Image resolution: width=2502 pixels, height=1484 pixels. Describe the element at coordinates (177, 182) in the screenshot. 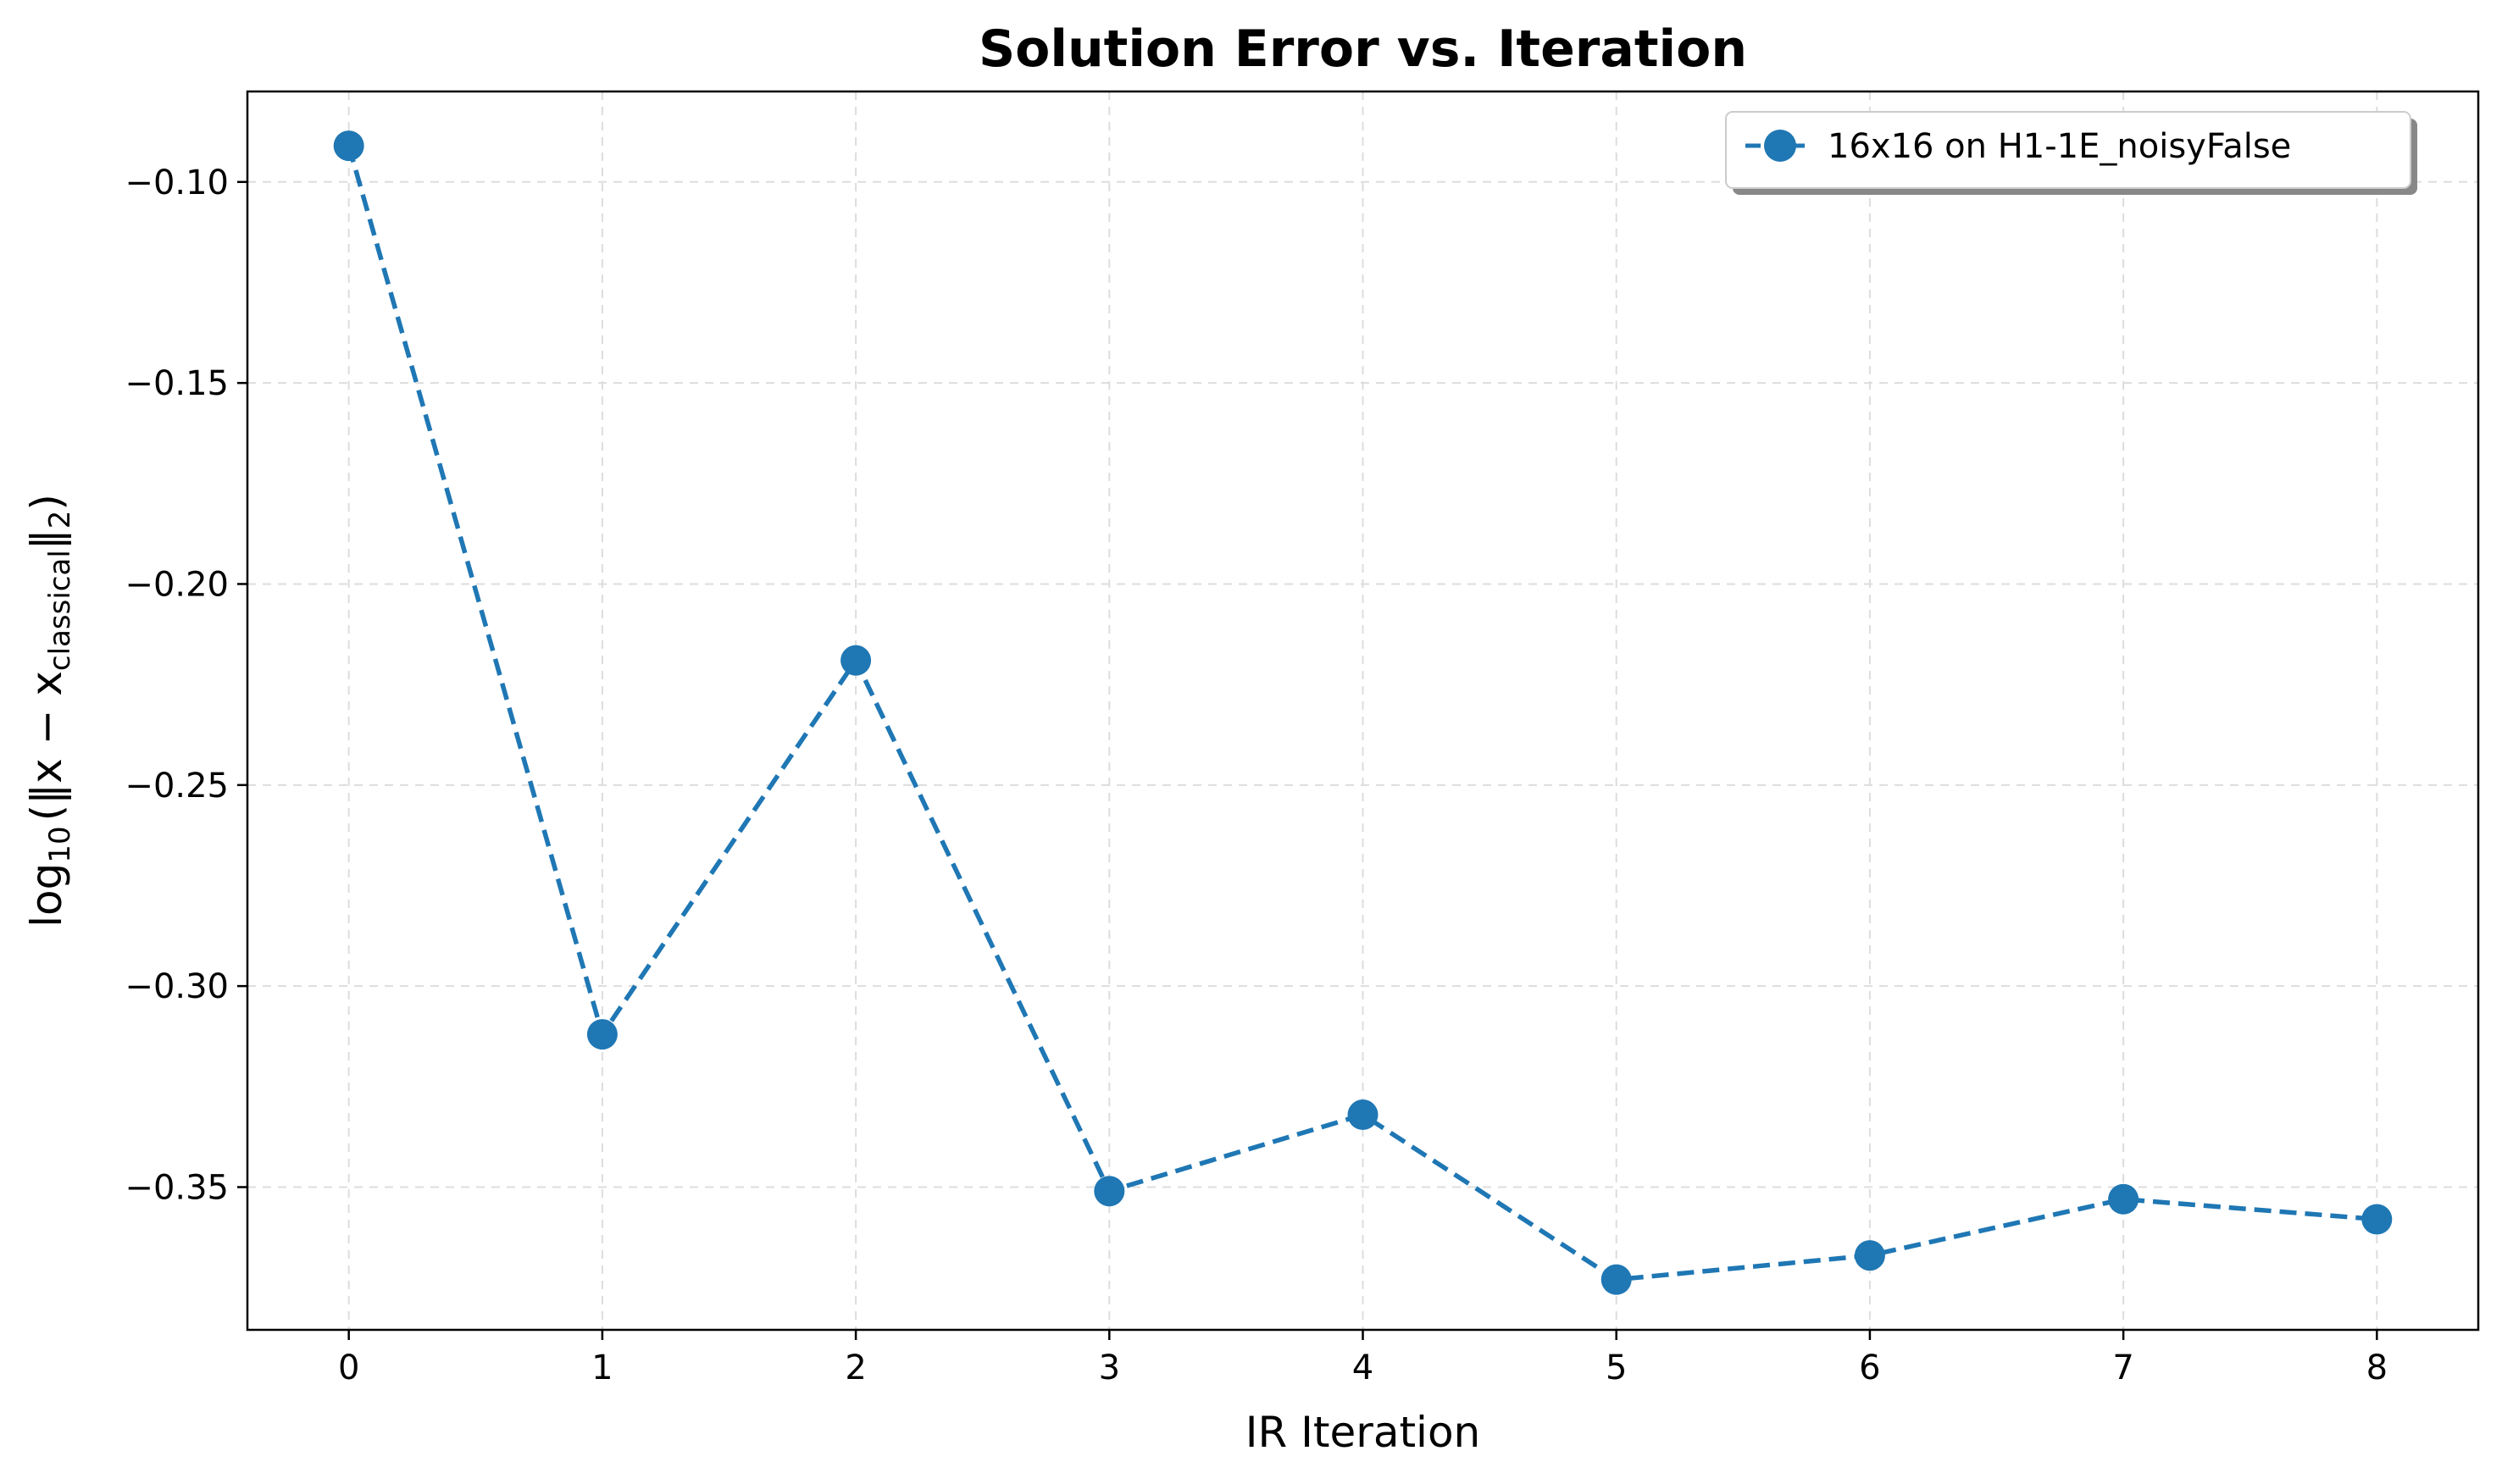

I see `y-tick-label: −0.10` at that location.